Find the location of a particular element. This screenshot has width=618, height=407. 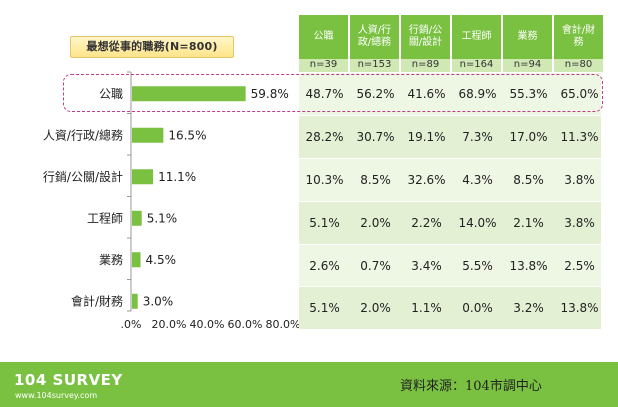

highlight-row-frame is located at coordinates (333, 93).